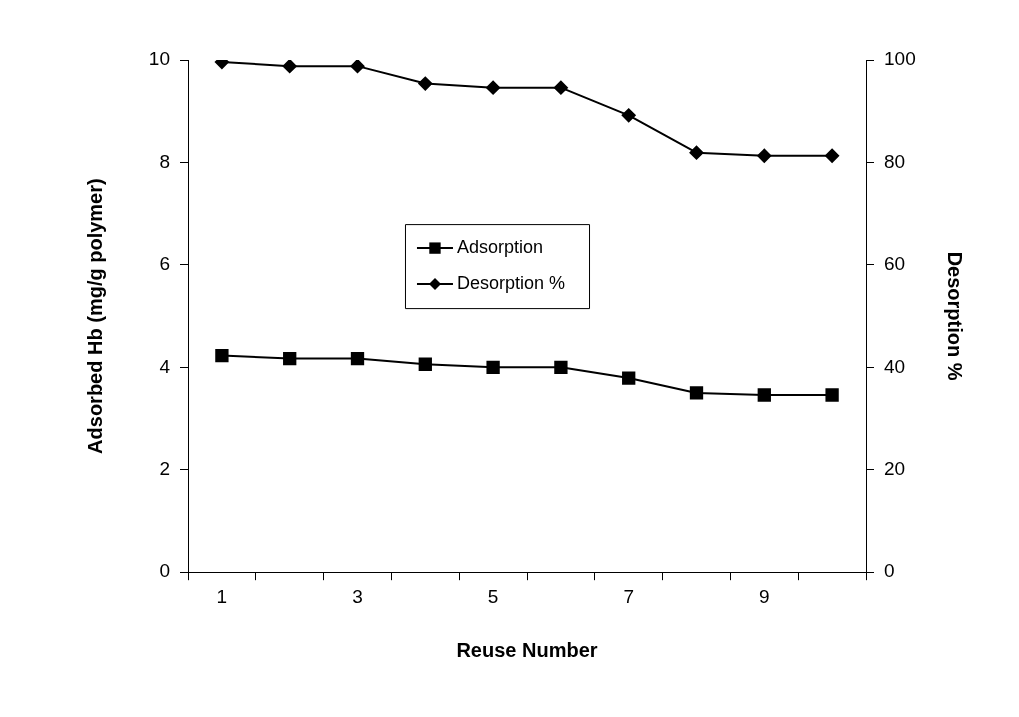 This screenshot has width=1019, height=717. I want to click on y2-tick-label: 60, so click(895, 264).